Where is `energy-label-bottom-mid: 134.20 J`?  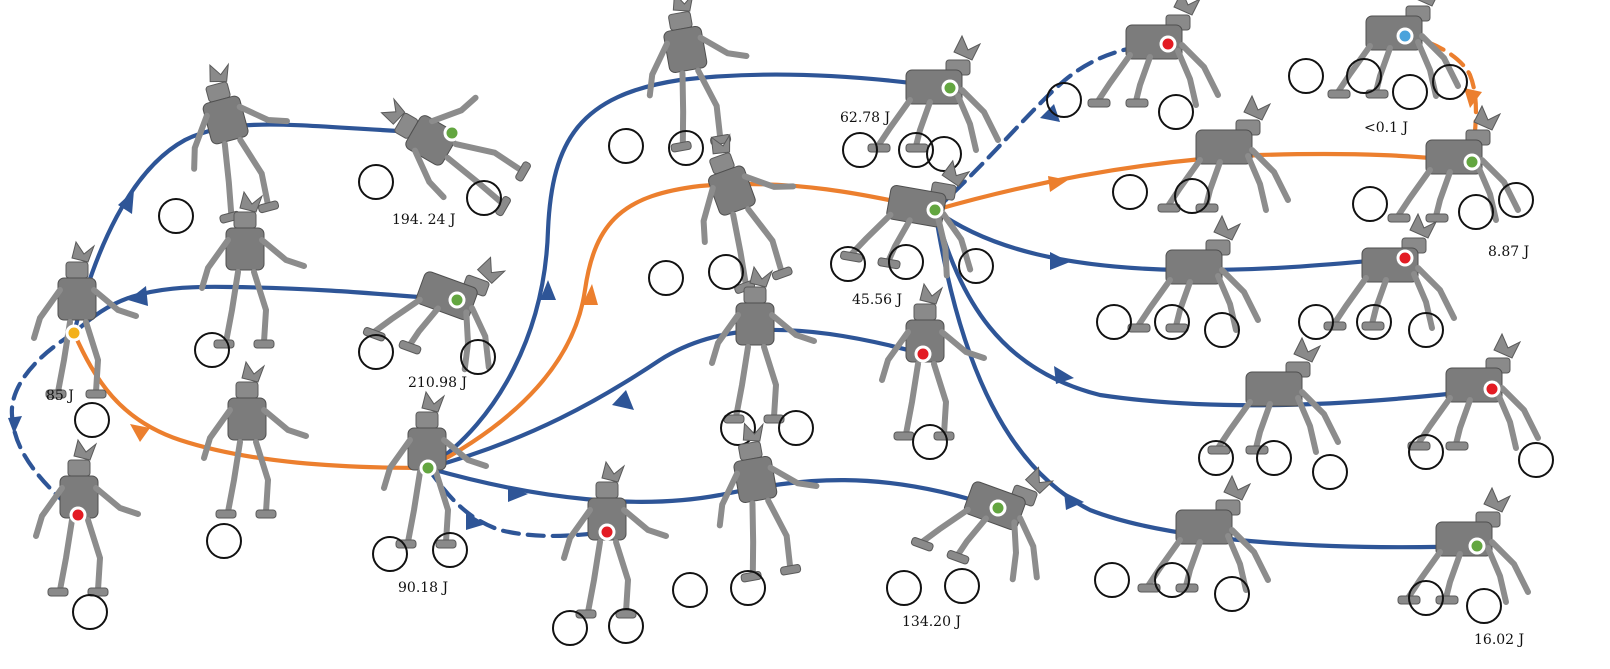
energy-label-bottom-mid: 134.20 J is located at coordinates (931, 622).